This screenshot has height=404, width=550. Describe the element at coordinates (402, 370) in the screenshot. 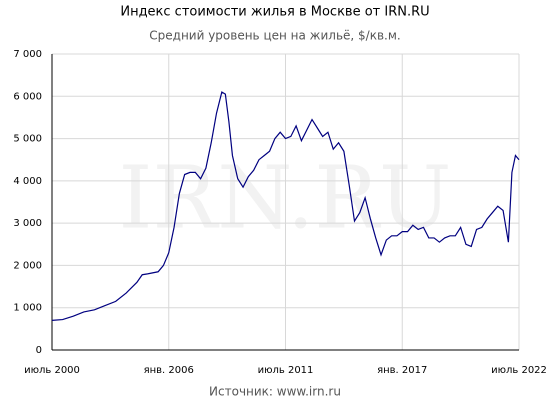

I see `x-tick-label: янв. 2017` at that location.